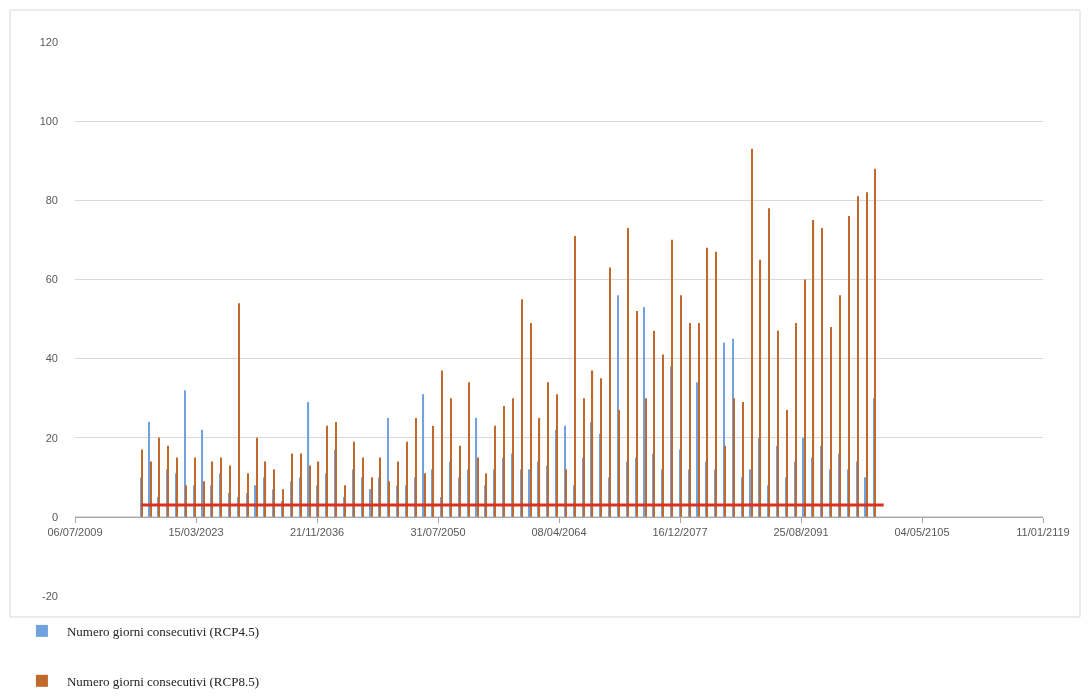 The image size is (1091, 698). What do you see at coordinates (50, 595) in the screenshot?
I see `y-tick-label: -20` at bounding box center [50, 595].